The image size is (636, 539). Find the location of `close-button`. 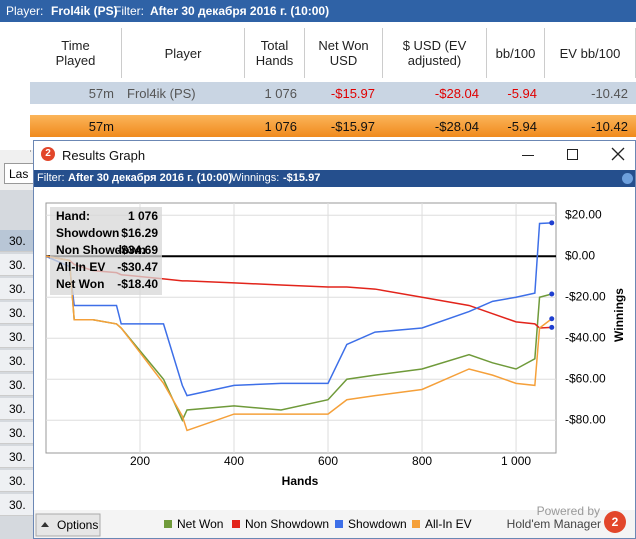

close-button is located at coordinates (618, 154).